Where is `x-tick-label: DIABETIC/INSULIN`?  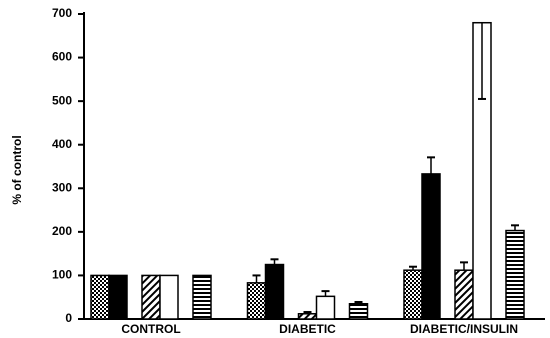 x-tick-label: DIABETIC/INSULIN is located at coordinates (464, 329).